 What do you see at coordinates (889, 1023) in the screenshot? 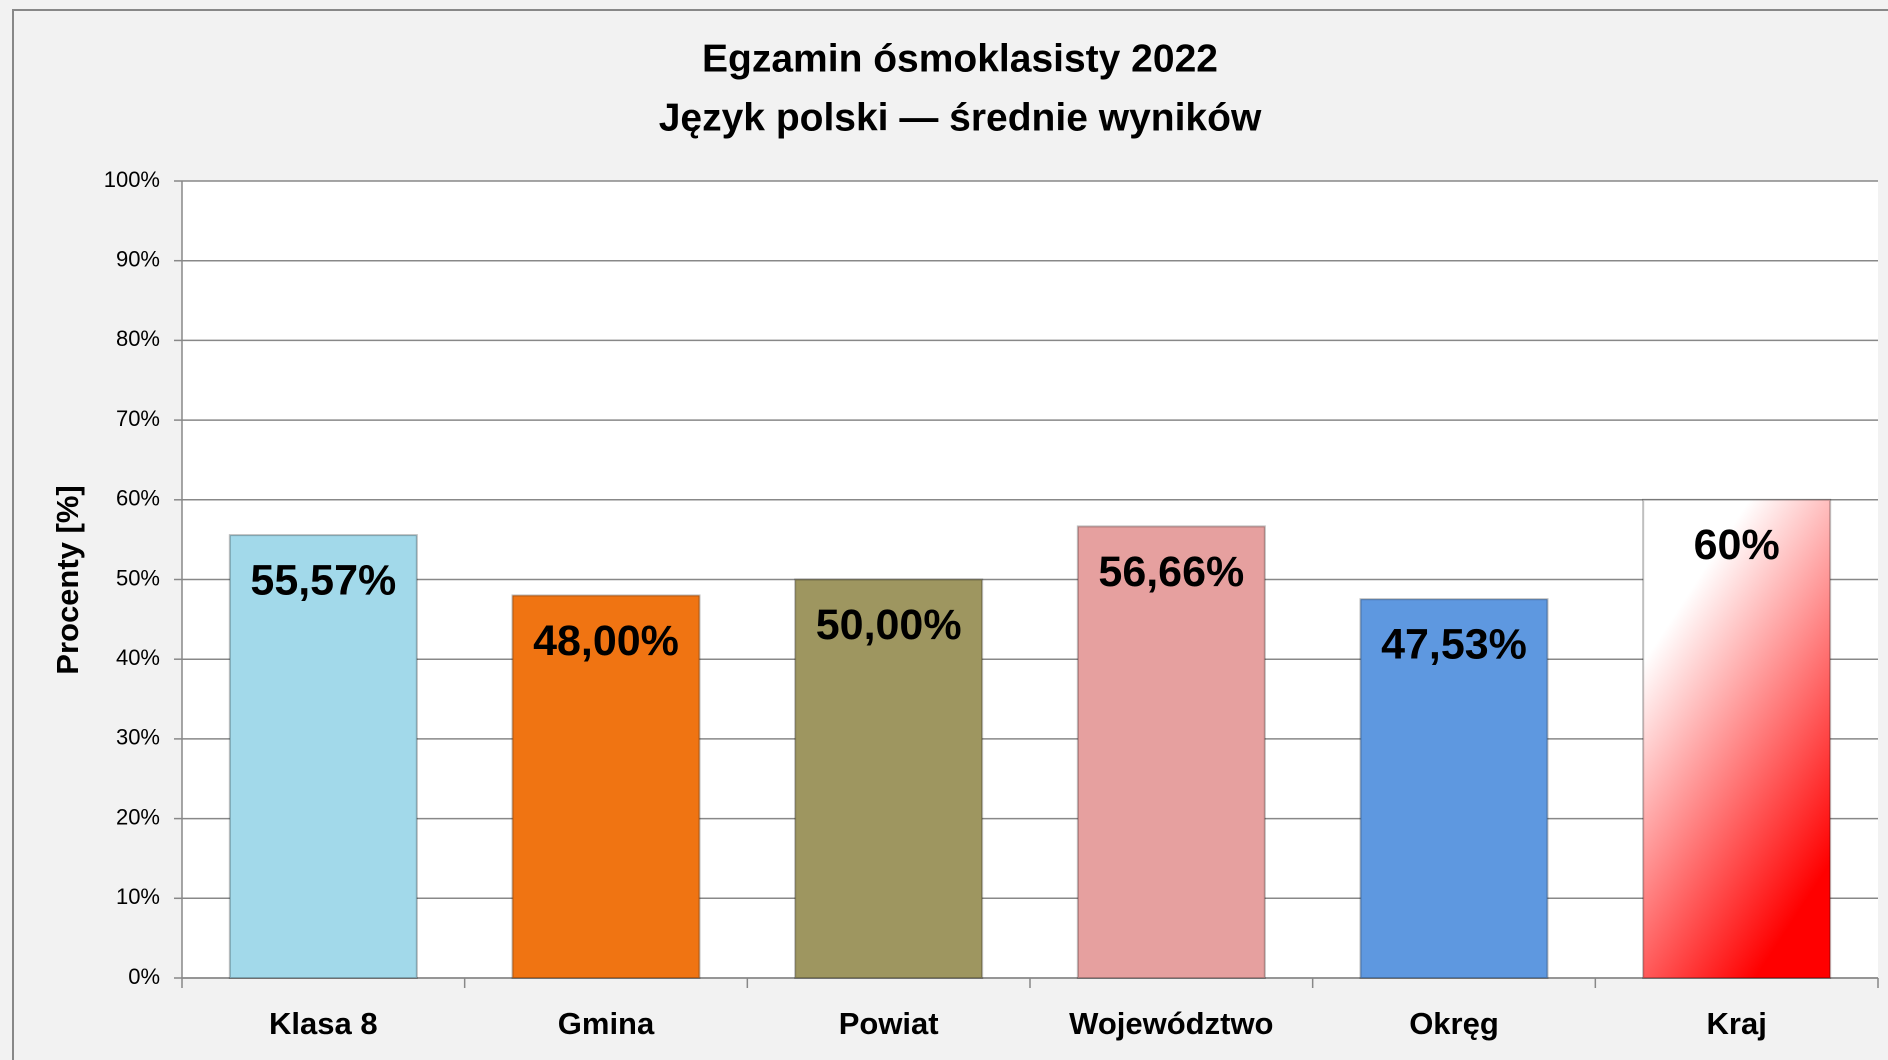
I see `x-tick-label: Powiat` at bounding box center [889, 1023].